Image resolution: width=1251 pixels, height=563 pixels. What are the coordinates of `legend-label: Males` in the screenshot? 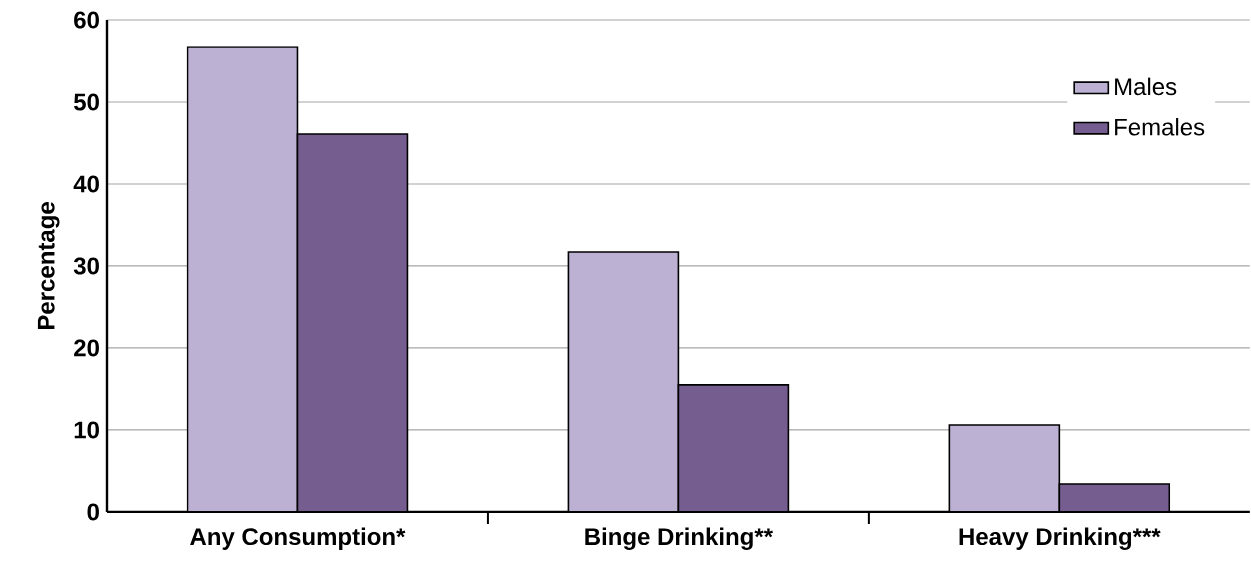 It's located at (1146, 86).